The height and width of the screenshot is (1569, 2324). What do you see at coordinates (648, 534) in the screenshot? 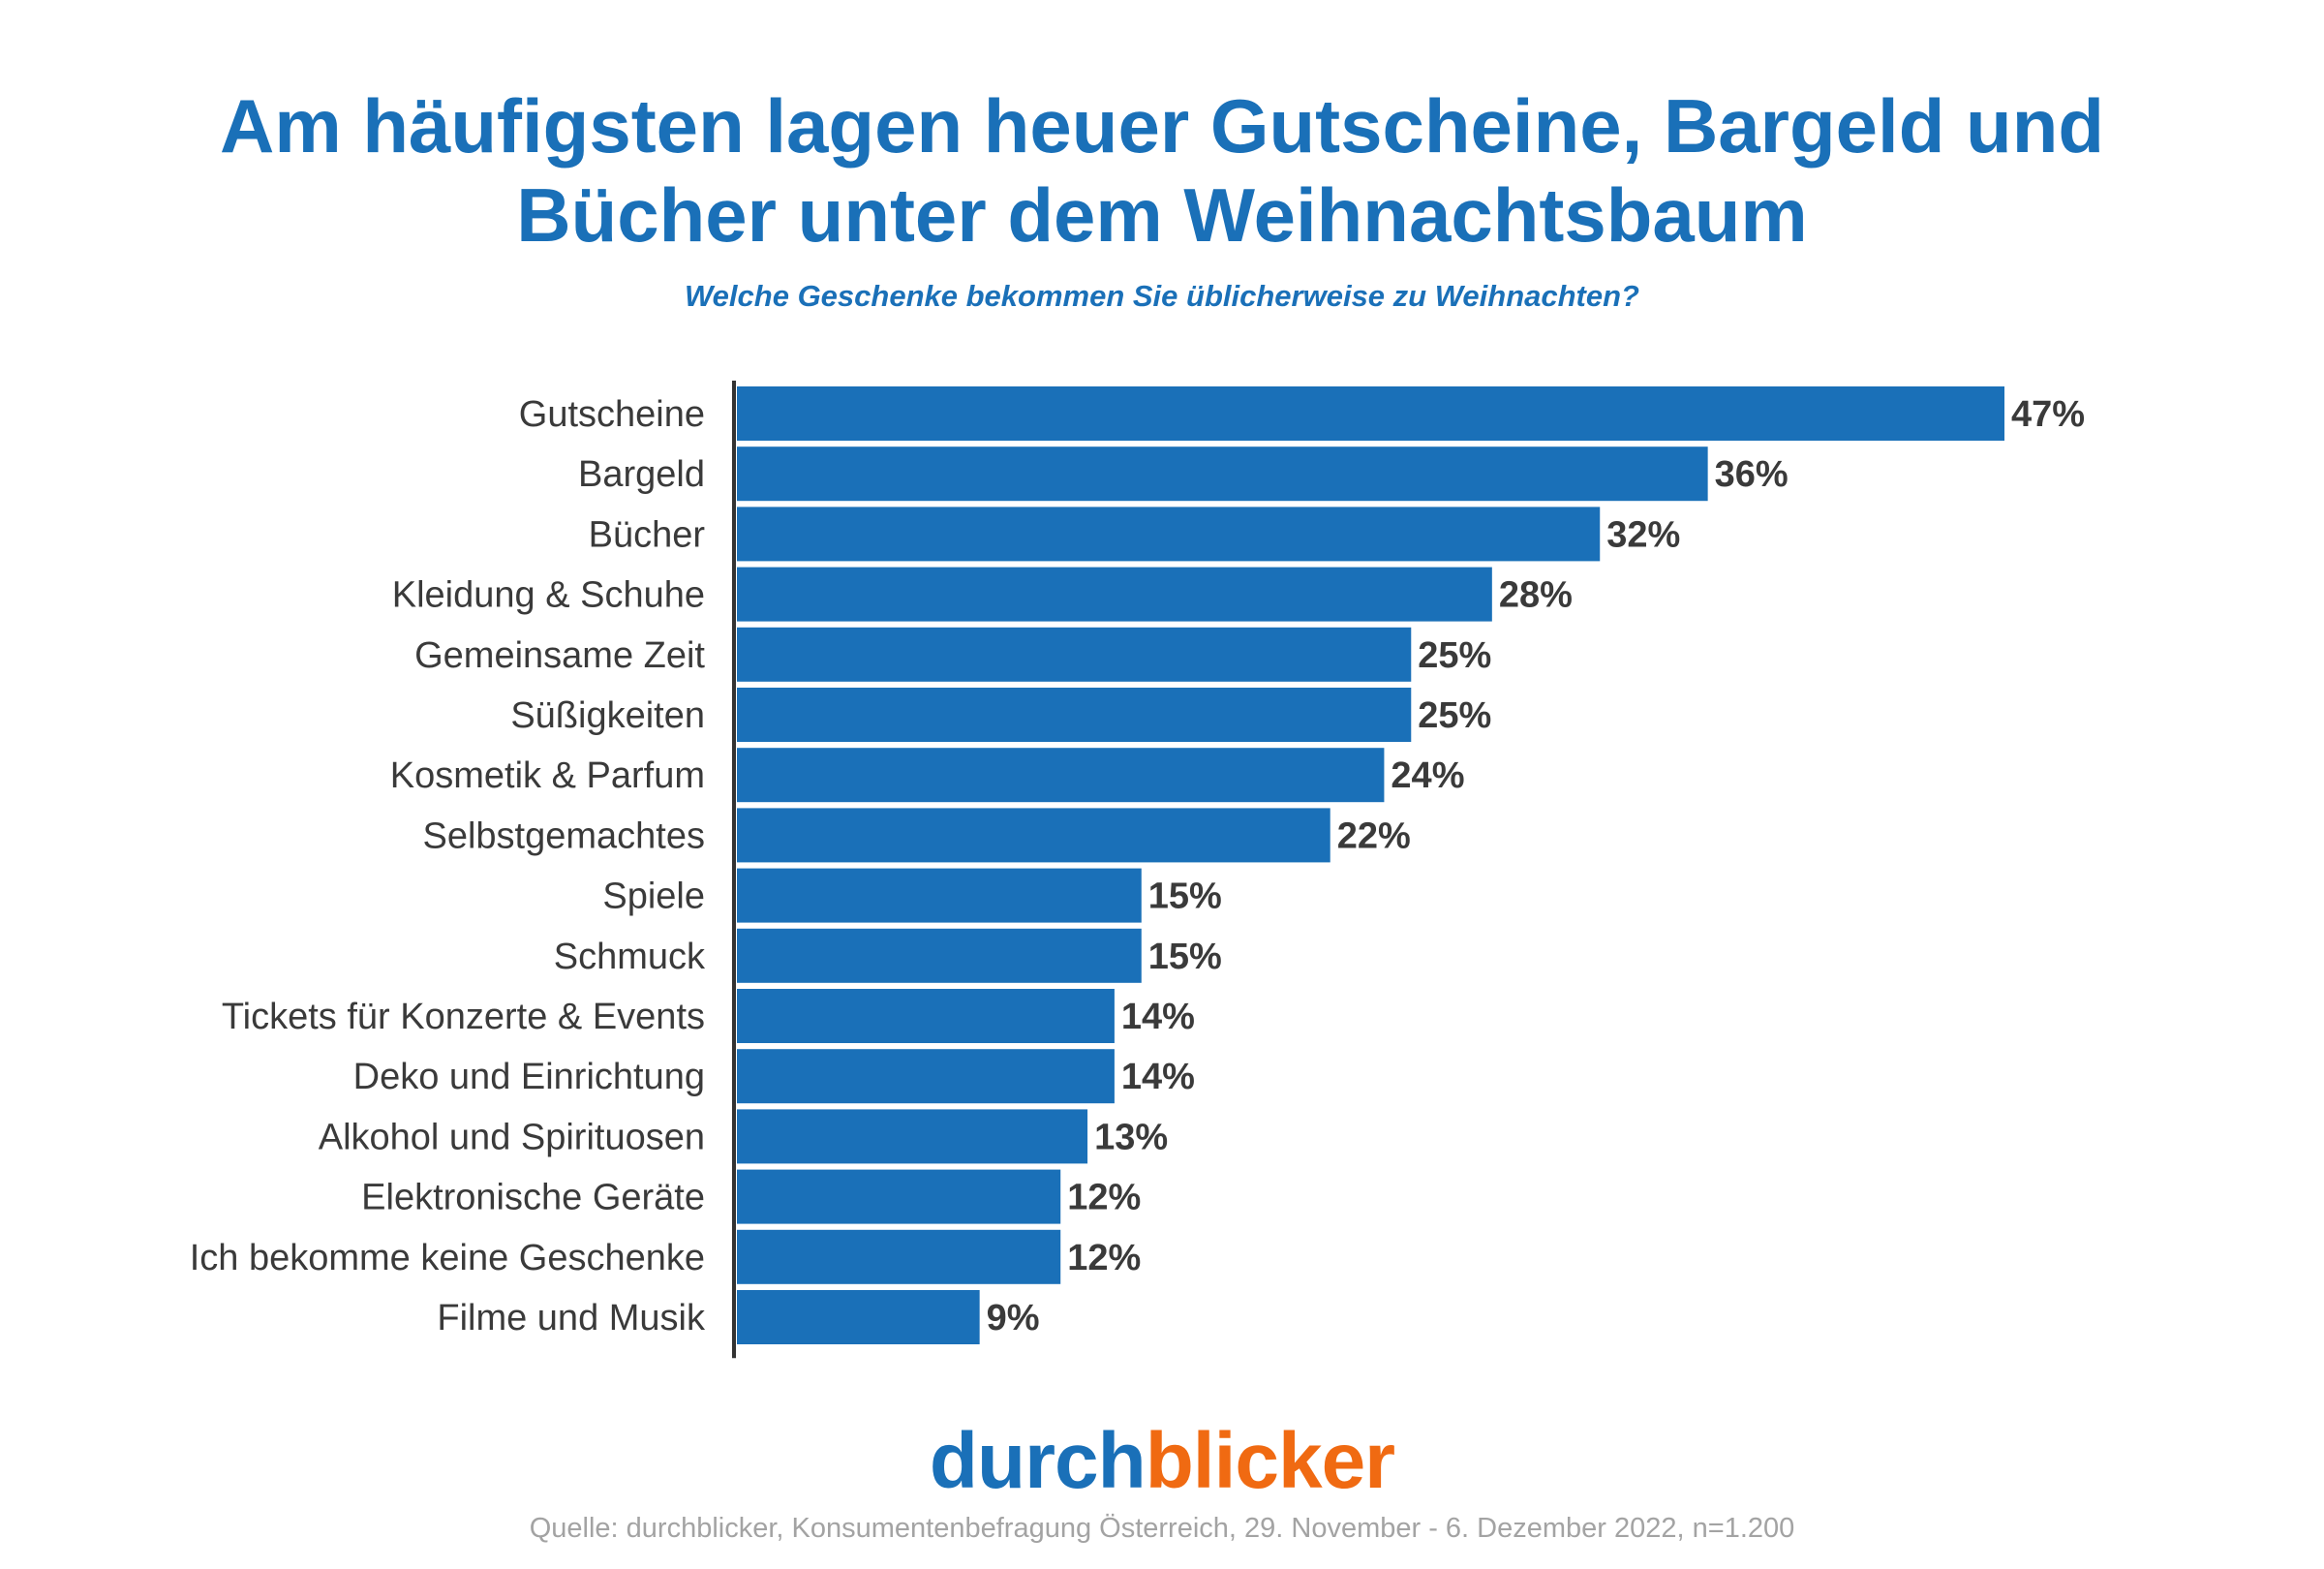
I see `category-label: Bücher` at bounding box center [648, 534].